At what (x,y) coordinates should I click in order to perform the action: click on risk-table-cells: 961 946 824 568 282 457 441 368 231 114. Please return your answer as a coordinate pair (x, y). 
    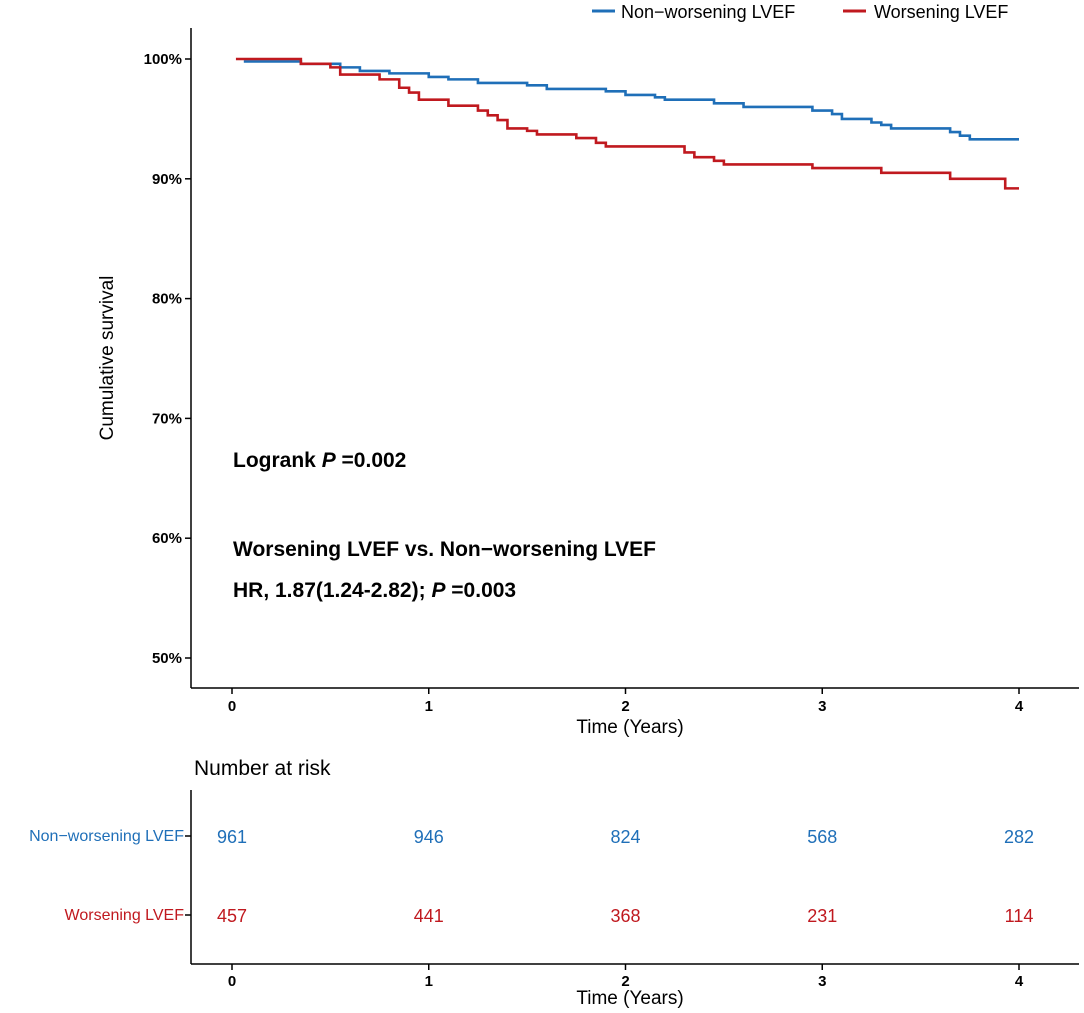
    Looking at the image, I should click on (625, 876).